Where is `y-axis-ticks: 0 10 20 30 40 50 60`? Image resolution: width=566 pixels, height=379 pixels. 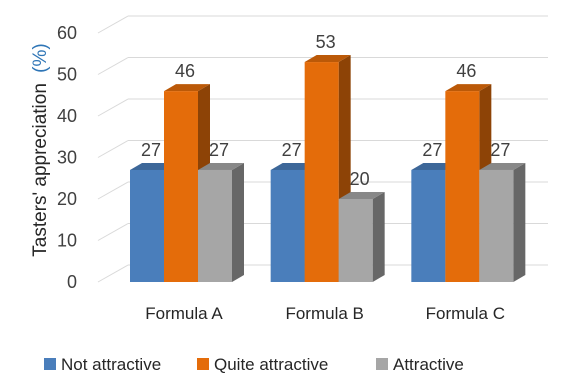 y-axis-ticks: 0 10 20 30 40 50 60 is located at coordinates (67, 157).